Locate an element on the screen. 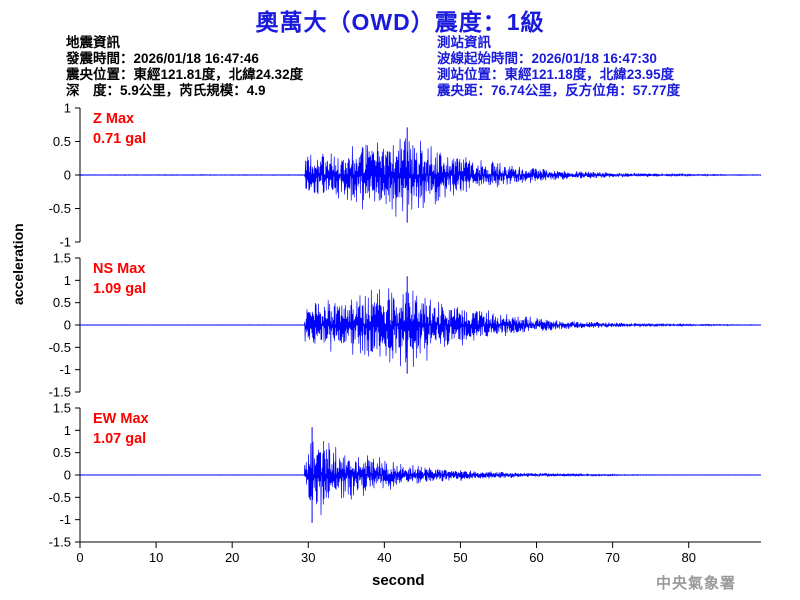 The height and width of the screenshot is (600, 800). y-tick-label-NS: 0 is located at coordinates (67, 325).